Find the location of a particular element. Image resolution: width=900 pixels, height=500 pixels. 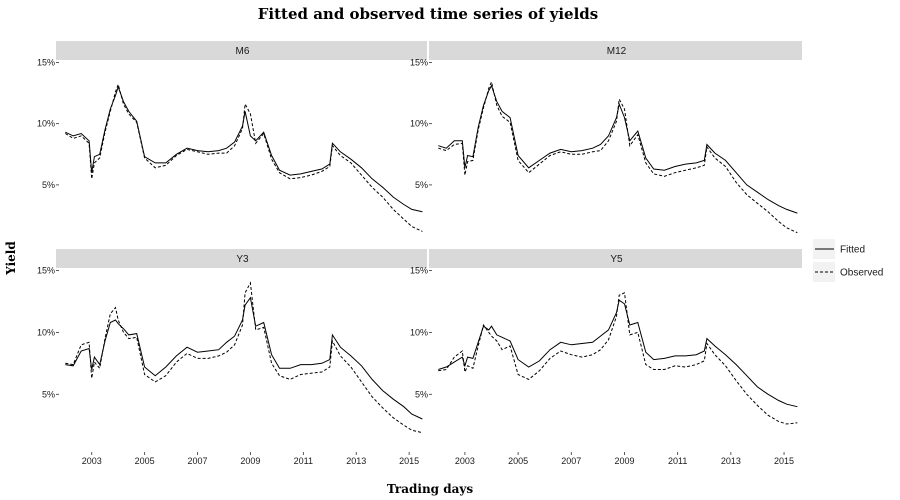

x-tick-label-y3-6: 2015 is located at coordinates (409, 461).